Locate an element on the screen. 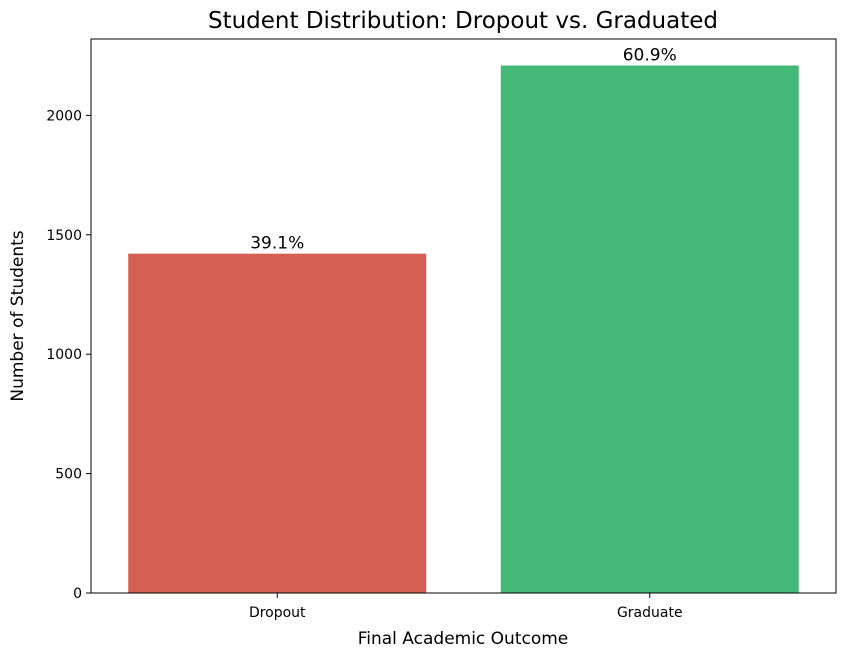 The width and height of the screenshot is (843, 662). y-axis-ticks: 0 500 1000 1500 2000 is located at coordinates (68, 355).